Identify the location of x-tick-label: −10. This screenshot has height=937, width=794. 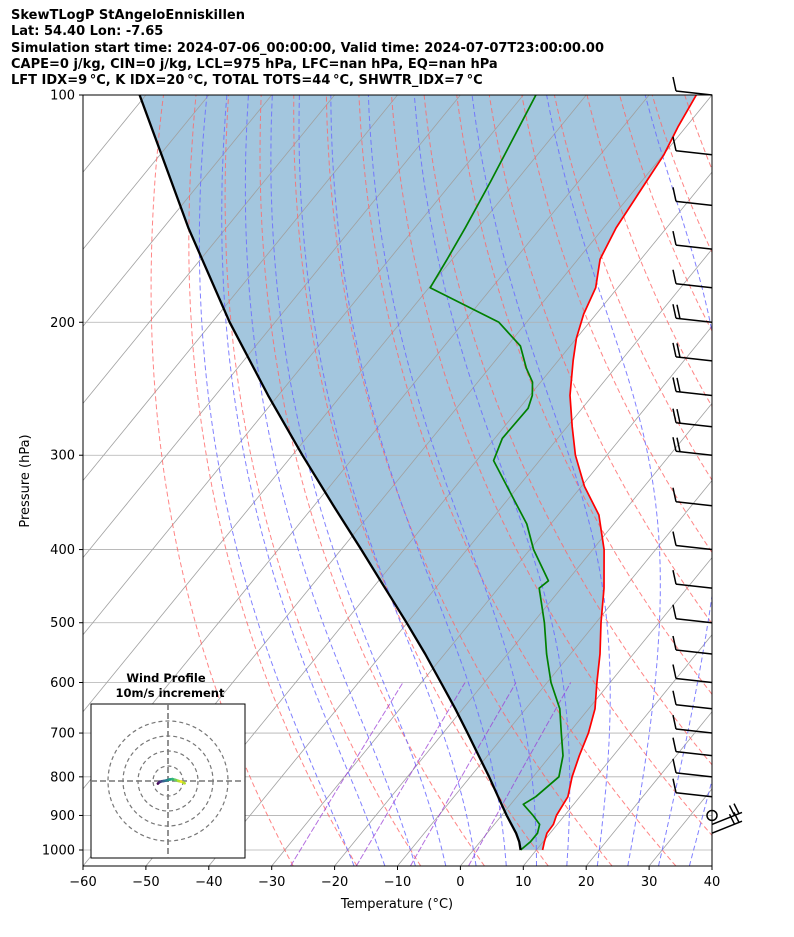
(397, 882).